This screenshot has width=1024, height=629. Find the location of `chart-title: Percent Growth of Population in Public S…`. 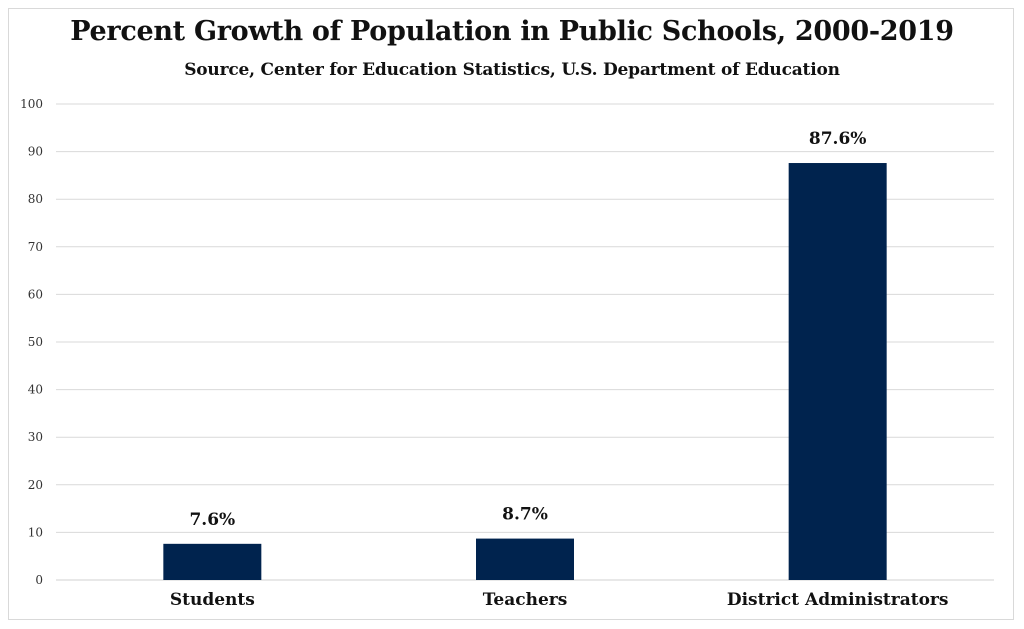

chart-title: Percent Growth of Population in Public S… is located at coordinates (512, 31).